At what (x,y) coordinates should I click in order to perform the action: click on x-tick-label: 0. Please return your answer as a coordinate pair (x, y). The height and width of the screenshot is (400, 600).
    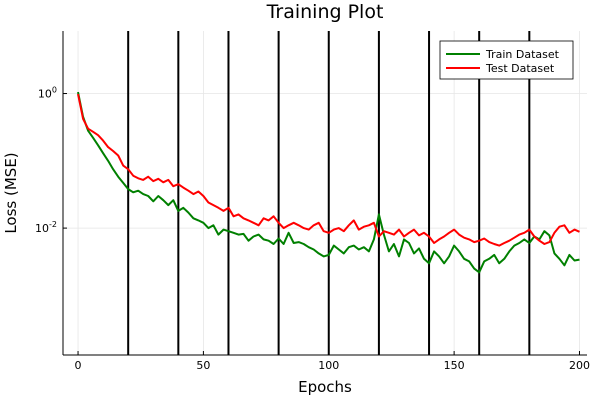
    Looking at the image, I should click on (78, 365).